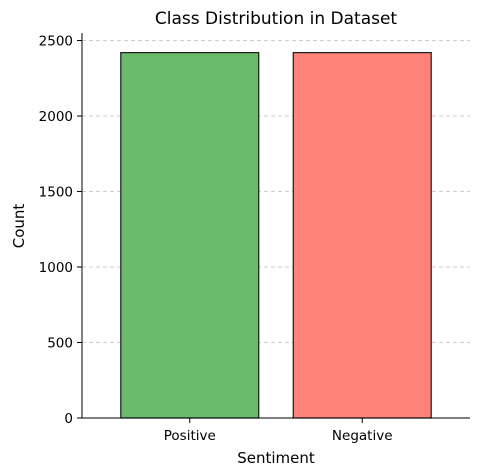 The height and width of the screenshot is (476, 479). I want to click on x-tick-label: Positive, so click(190, 436).